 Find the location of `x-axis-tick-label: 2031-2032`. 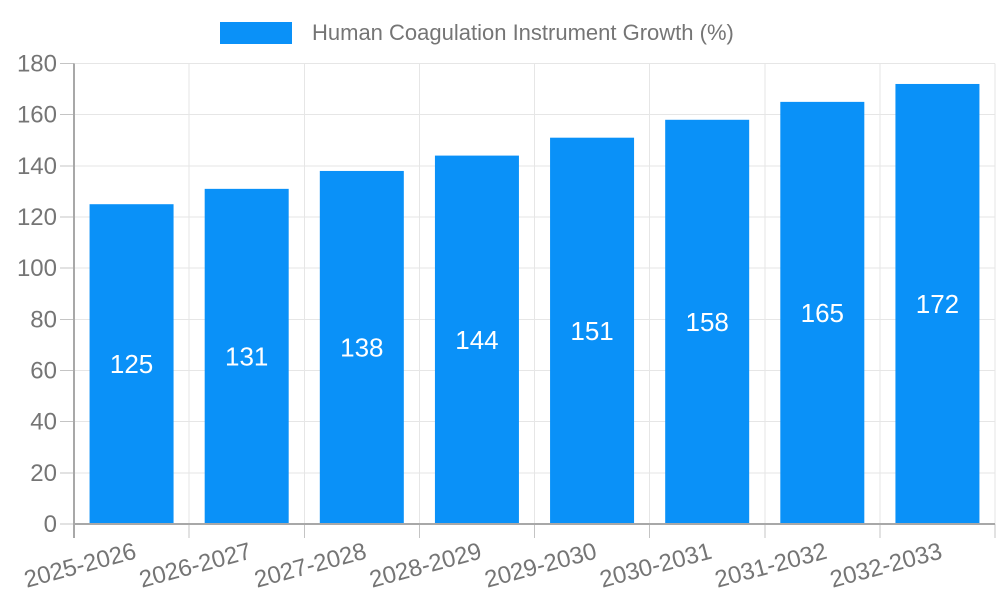

x-axis-tick-label: 2031-2032 is located at coordinates (771, 566).